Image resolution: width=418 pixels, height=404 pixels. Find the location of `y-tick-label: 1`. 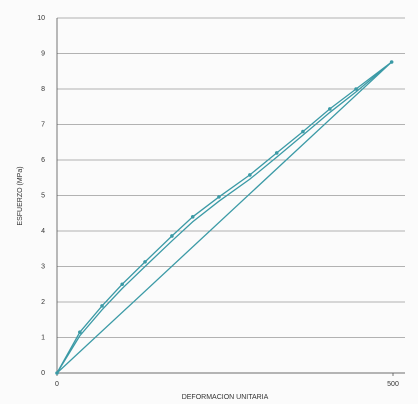

y-tick-label: 1 is located at coordinates (43, 337).